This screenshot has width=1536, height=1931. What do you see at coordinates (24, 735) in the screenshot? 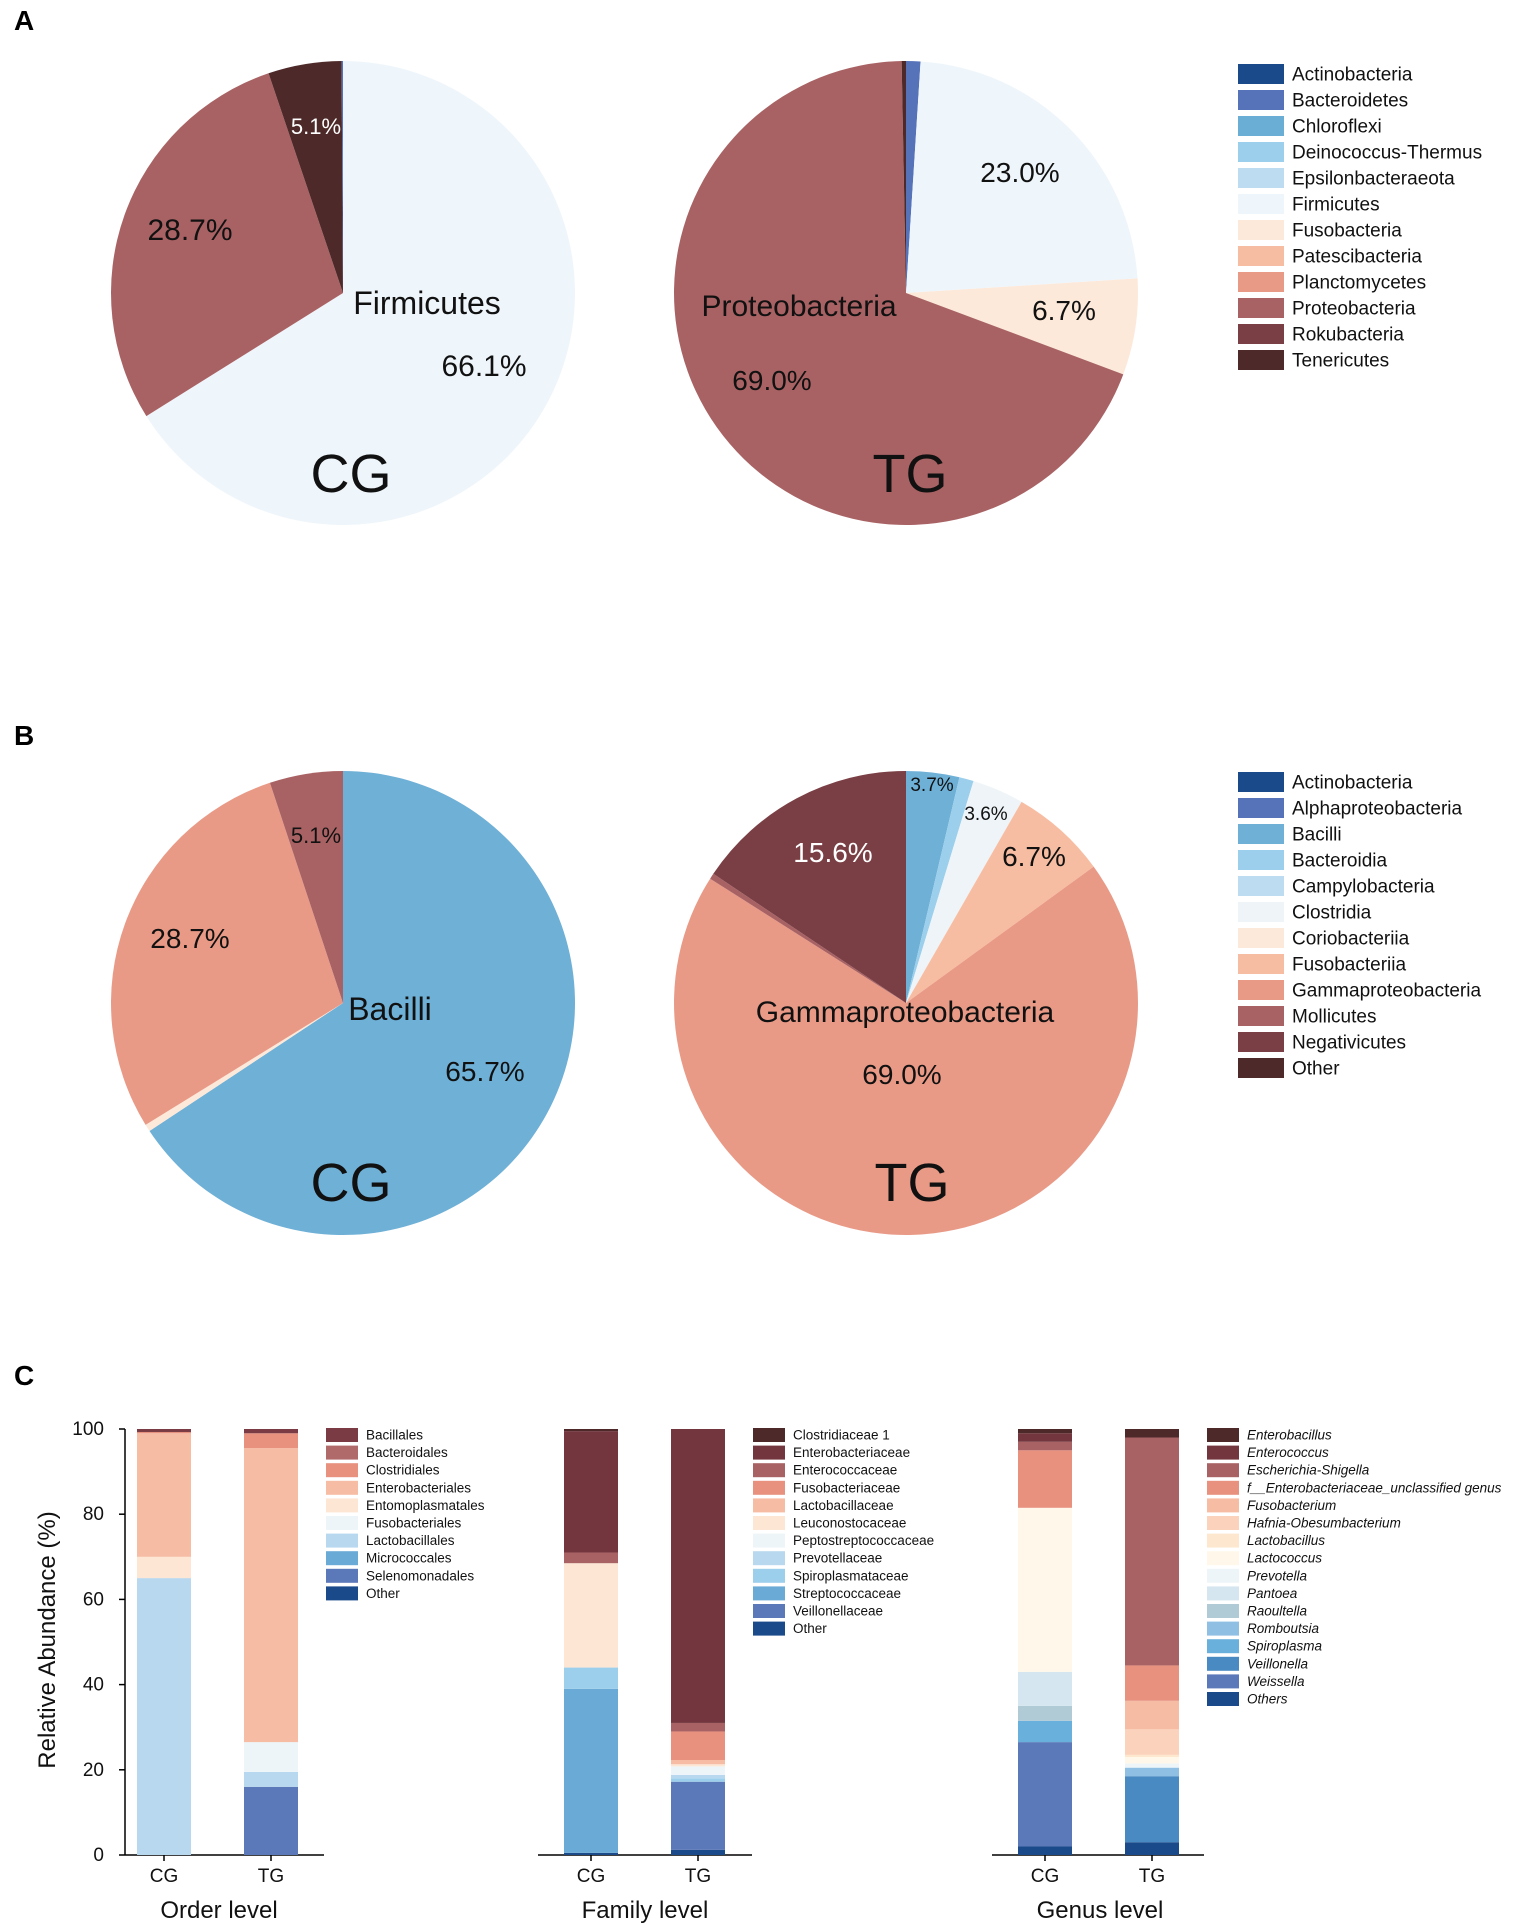
I see `panel-label-b: B` at bounding box center [24, 735].